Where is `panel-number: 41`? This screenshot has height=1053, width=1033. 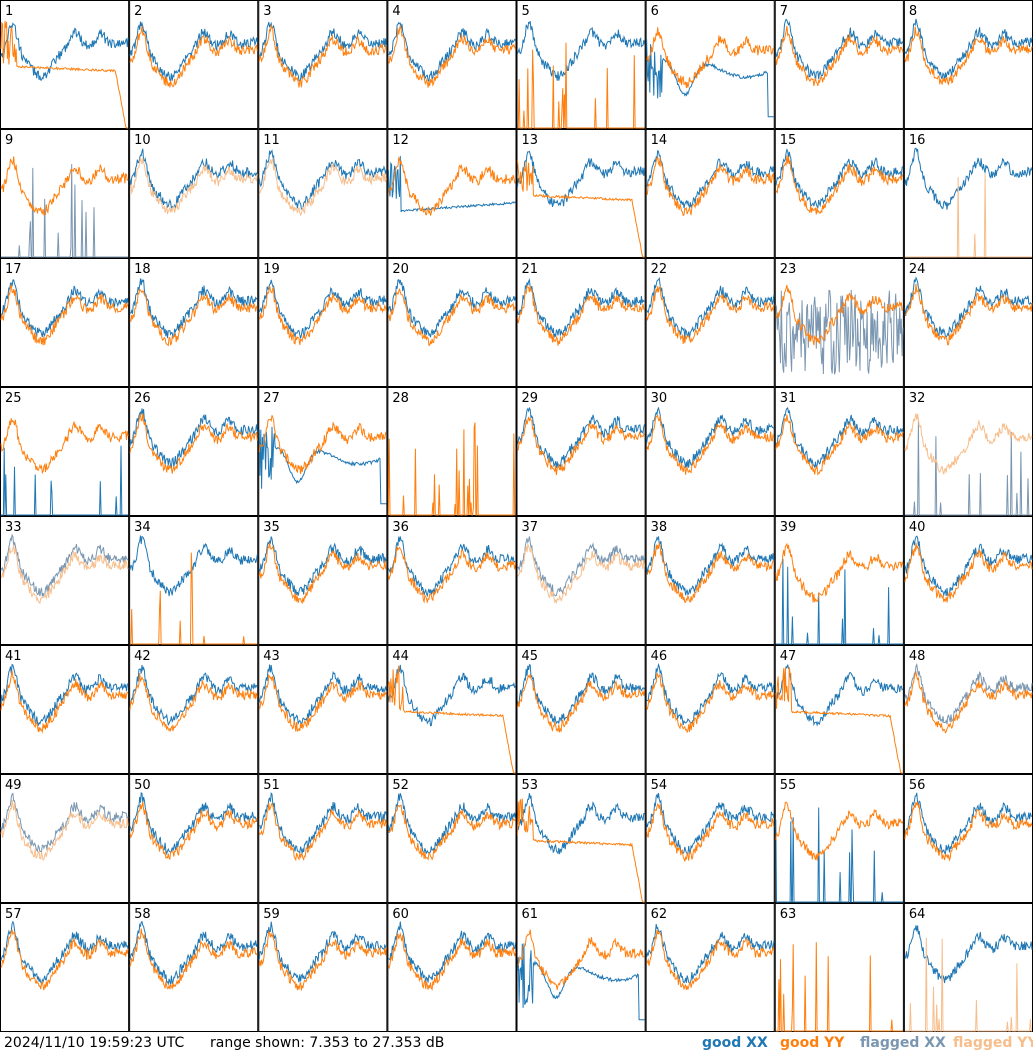
panel-number: 41 is located at coordinates (13, 656).